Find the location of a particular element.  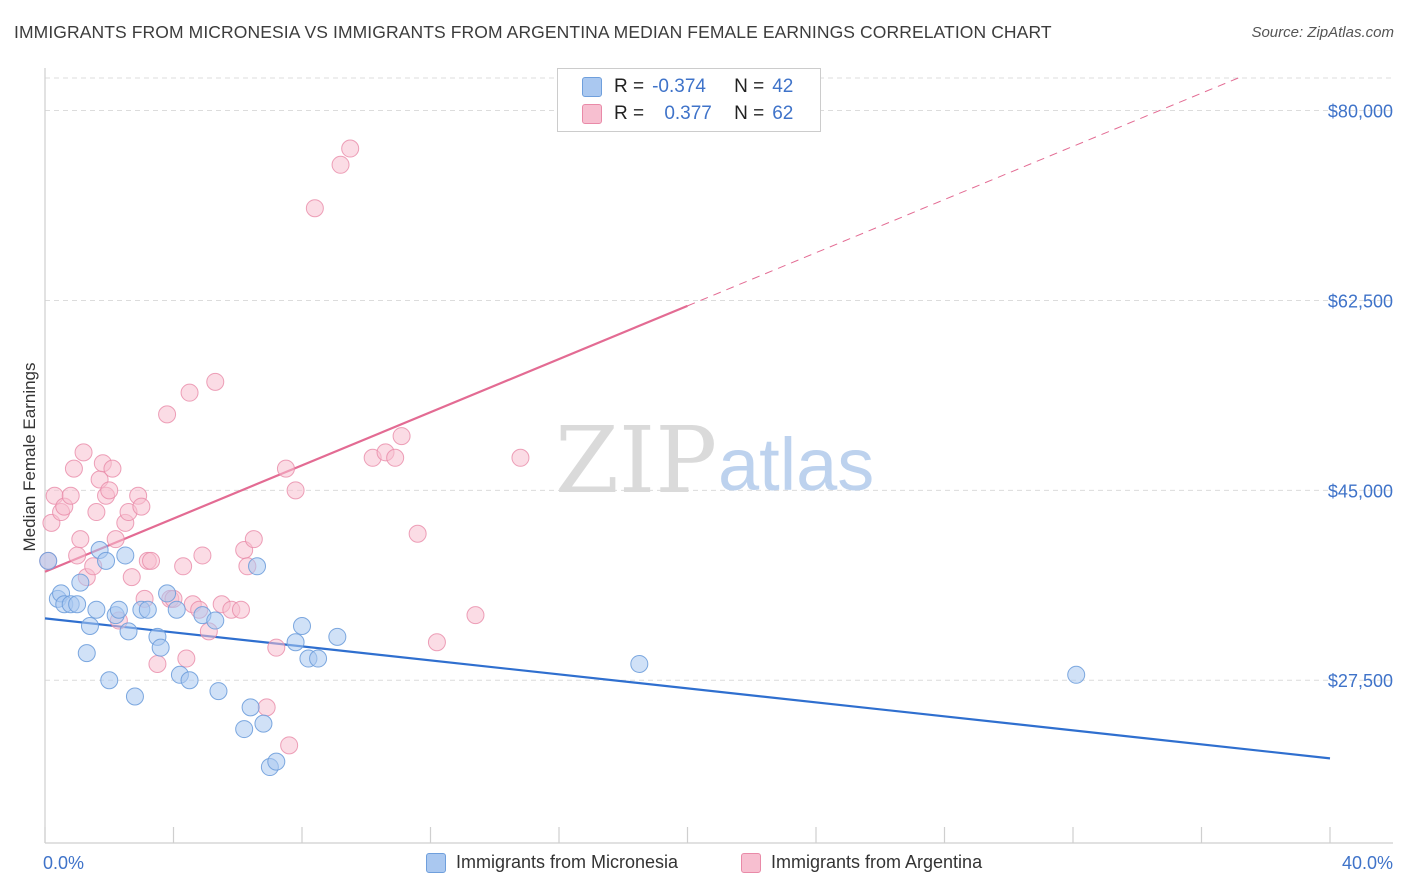

x-tick-labels: 0.0% 40.0% is located at coordinates (718, 863).